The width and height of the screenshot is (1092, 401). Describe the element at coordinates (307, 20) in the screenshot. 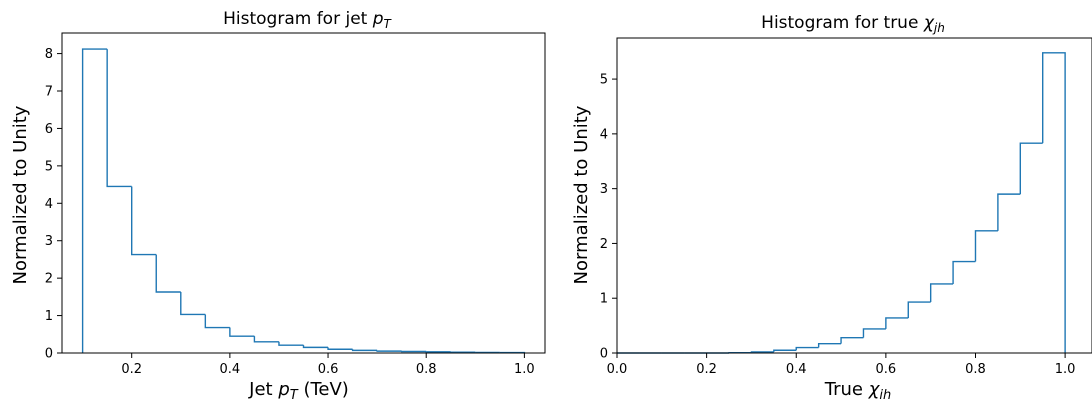

I see `chart-title: Histogram for jet pT` at that location.